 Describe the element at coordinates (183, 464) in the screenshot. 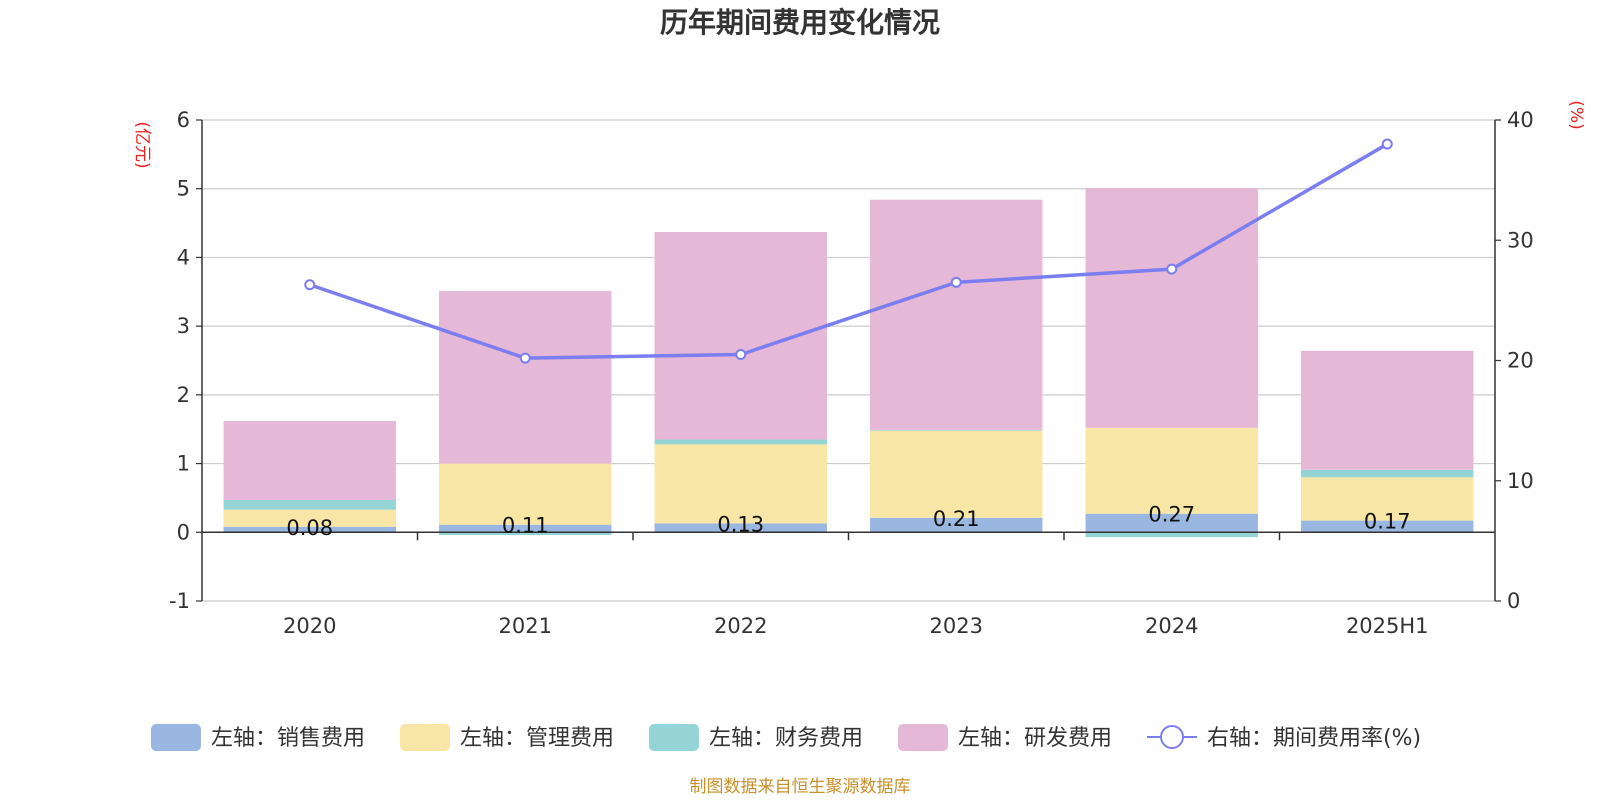

I see `left-tick-label: 1` at that location.